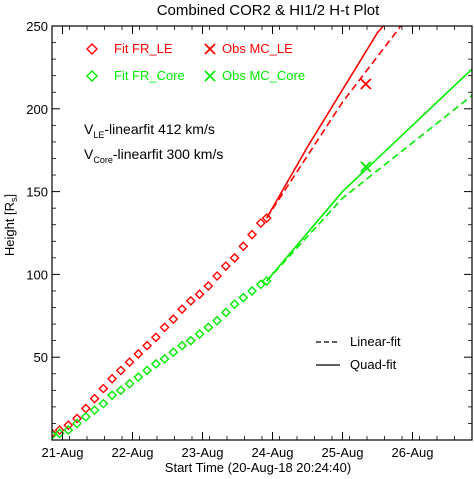  I want to click on annotation-vle: VLE-linearfit 412 km/s, so click(149, 130).